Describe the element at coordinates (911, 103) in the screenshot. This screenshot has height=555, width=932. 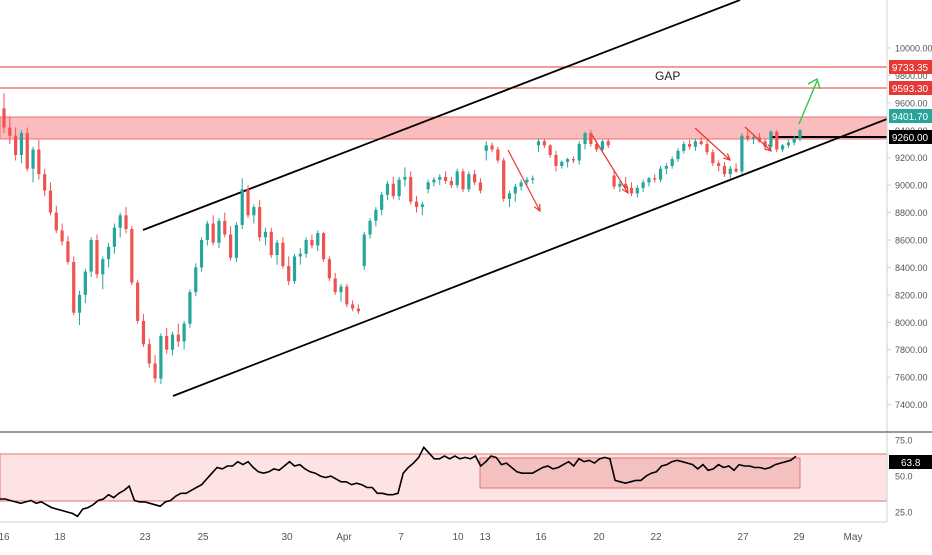
I see `price-tick-label: 9600.00` at that location.